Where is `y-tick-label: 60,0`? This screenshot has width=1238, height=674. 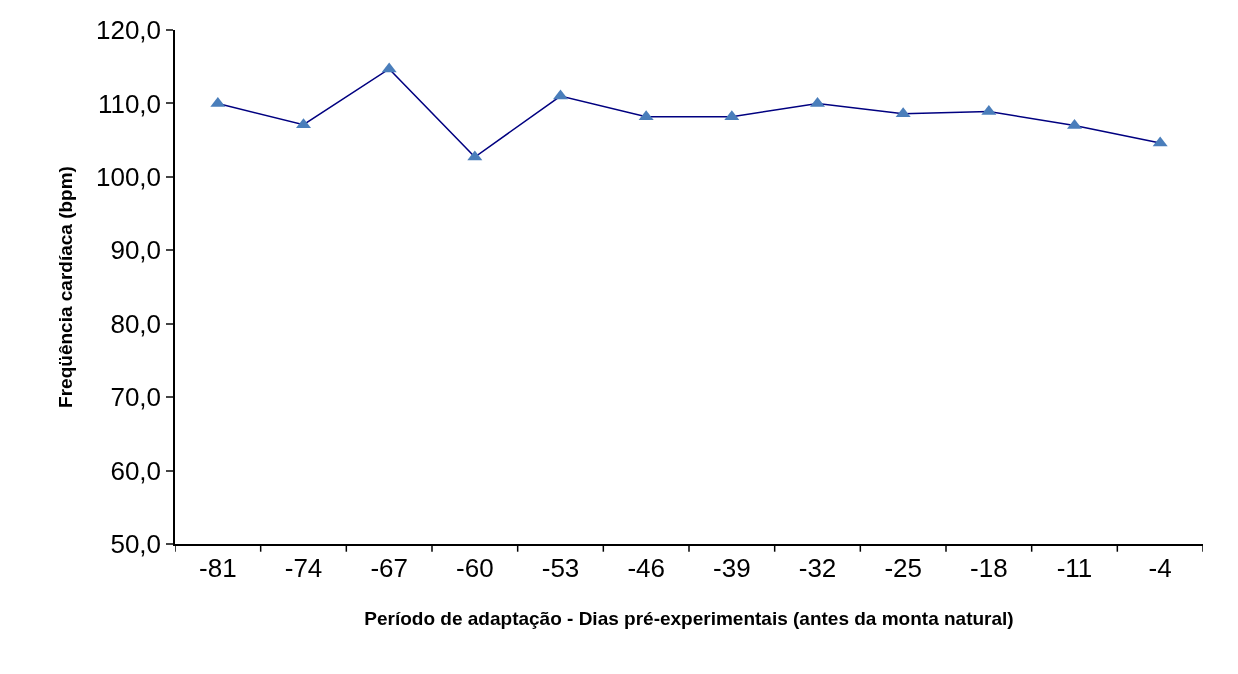
y-tick-label: 60,0 is located at coordinates (136, 470).